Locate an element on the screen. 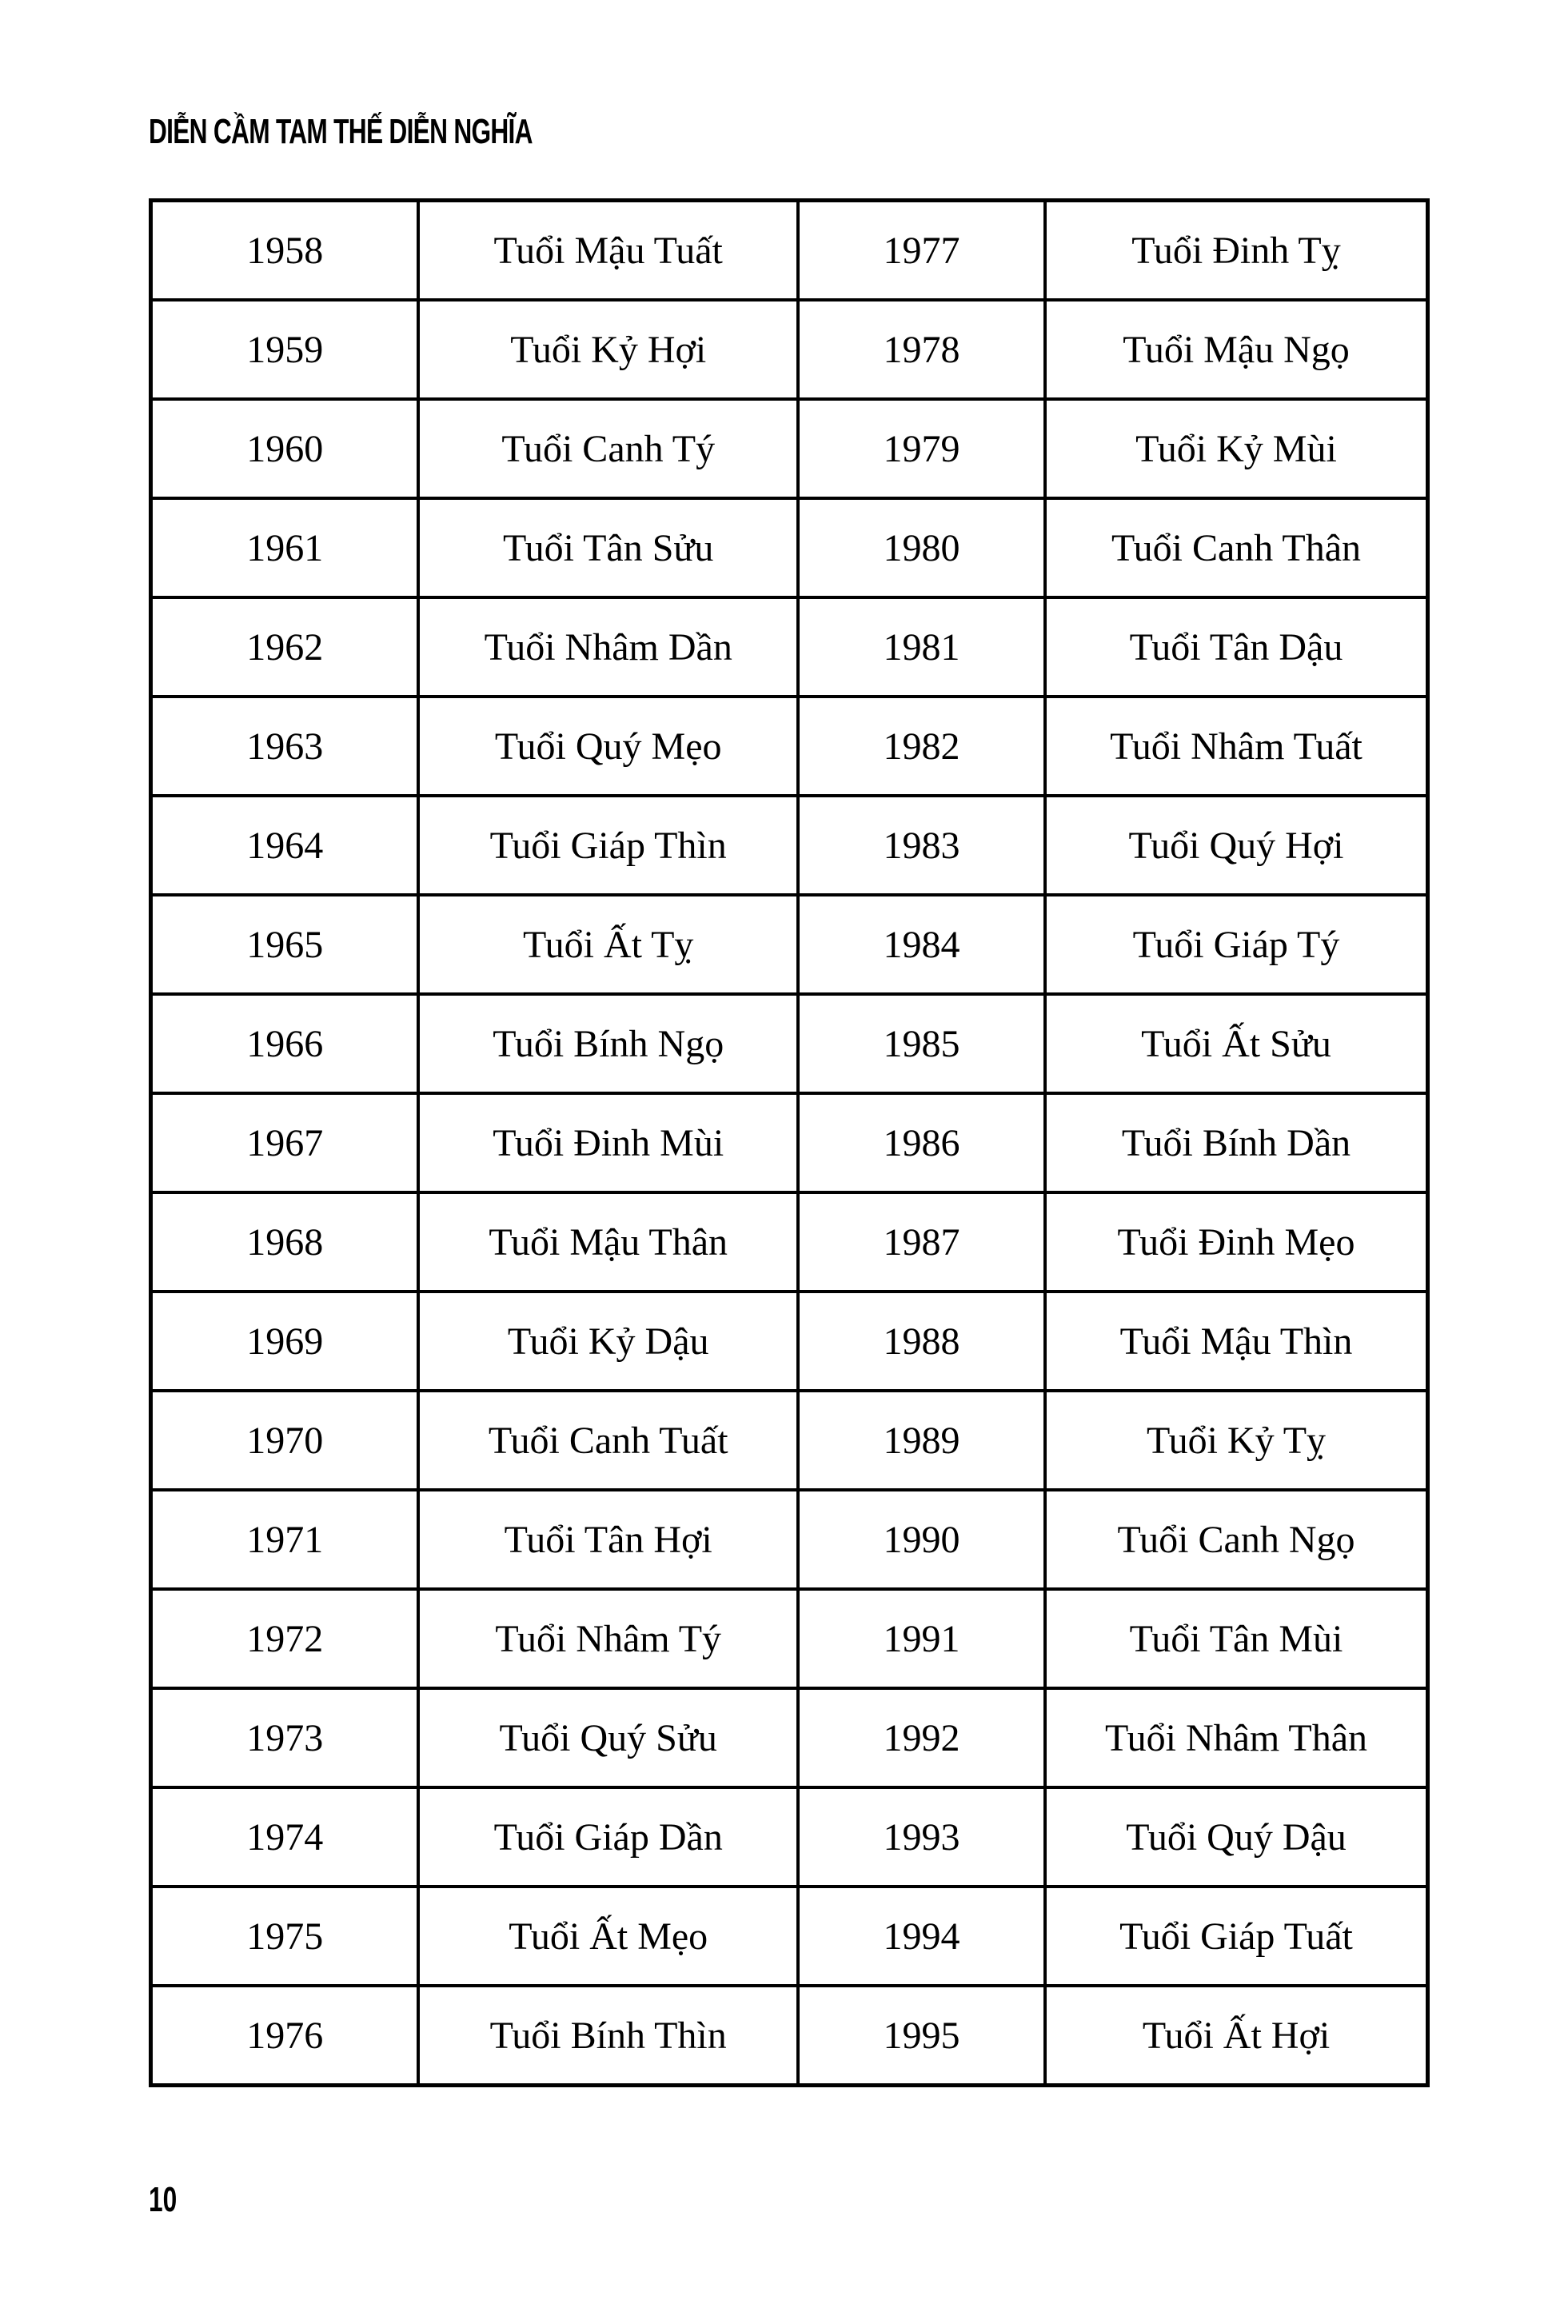 This screenshot has width=1568, height=2324. table-row: 1972 Tuổi Nhâm Tý 1991 Tuổi Tân Mùi is located at coordinates (790, 1638).